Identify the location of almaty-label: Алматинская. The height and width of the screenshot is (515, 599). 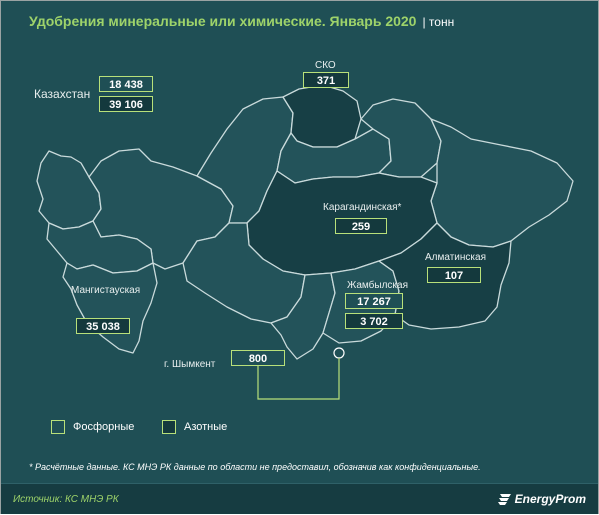
(455, 257).